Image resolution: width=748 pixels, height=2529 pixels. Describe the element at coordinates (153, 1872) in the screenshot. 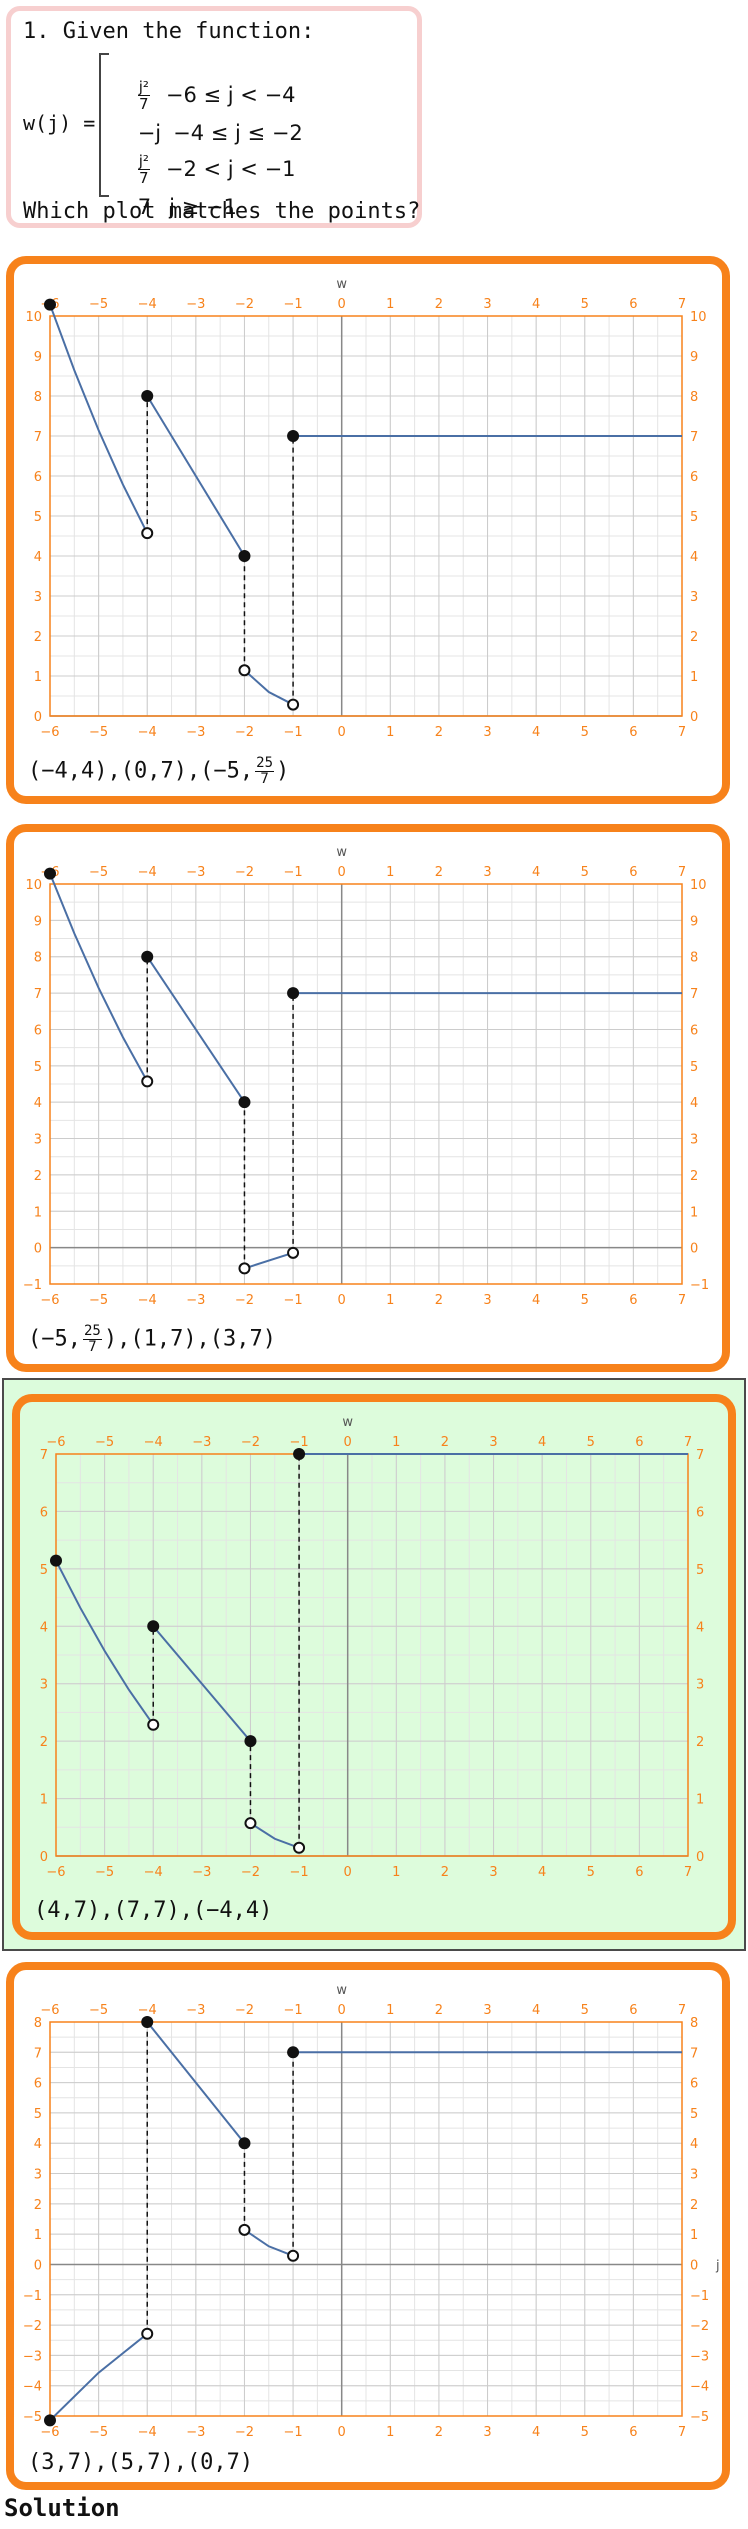

I see `x-tick-label-bottom: −4` at that location.